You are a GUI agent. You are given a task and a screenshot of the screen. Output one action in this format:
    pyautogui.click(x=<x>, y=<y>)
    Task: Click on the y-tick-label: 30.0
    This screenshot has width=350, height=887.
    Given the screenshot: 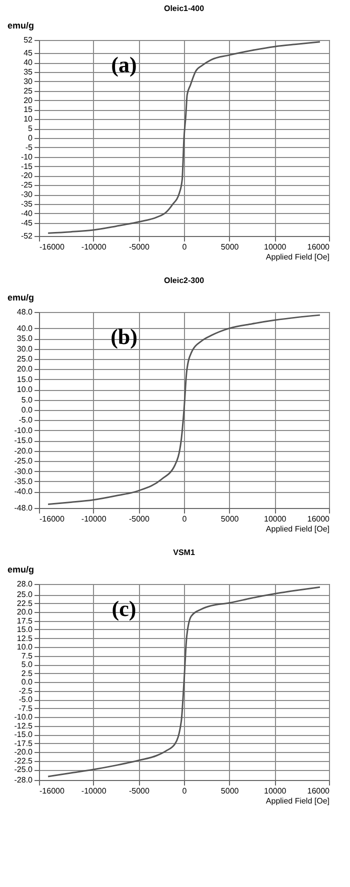 What is the action you would take?
    pyautogui.click(x=25, y=349)
    